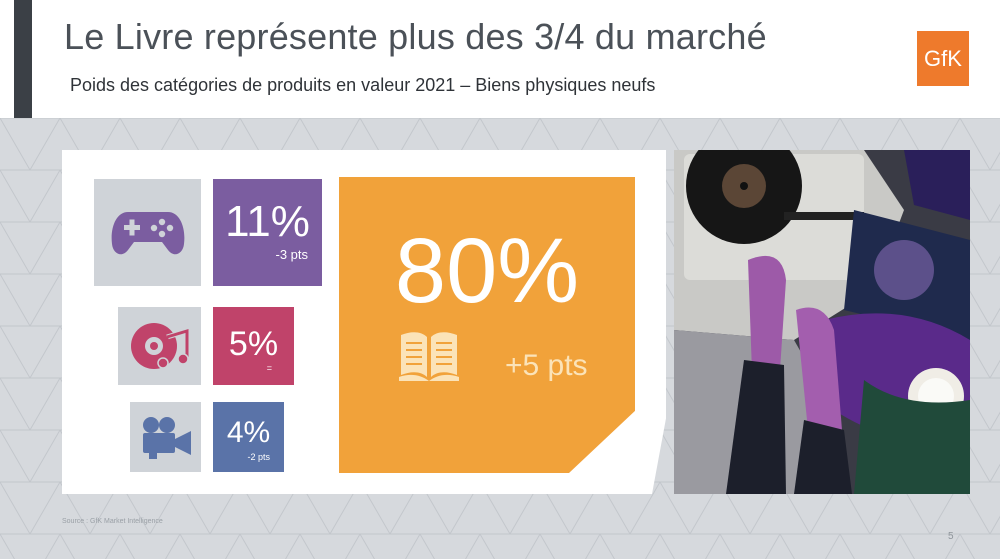 The image size is (1000, 559). I want to click on video-camera-icon, so click(166, 438).